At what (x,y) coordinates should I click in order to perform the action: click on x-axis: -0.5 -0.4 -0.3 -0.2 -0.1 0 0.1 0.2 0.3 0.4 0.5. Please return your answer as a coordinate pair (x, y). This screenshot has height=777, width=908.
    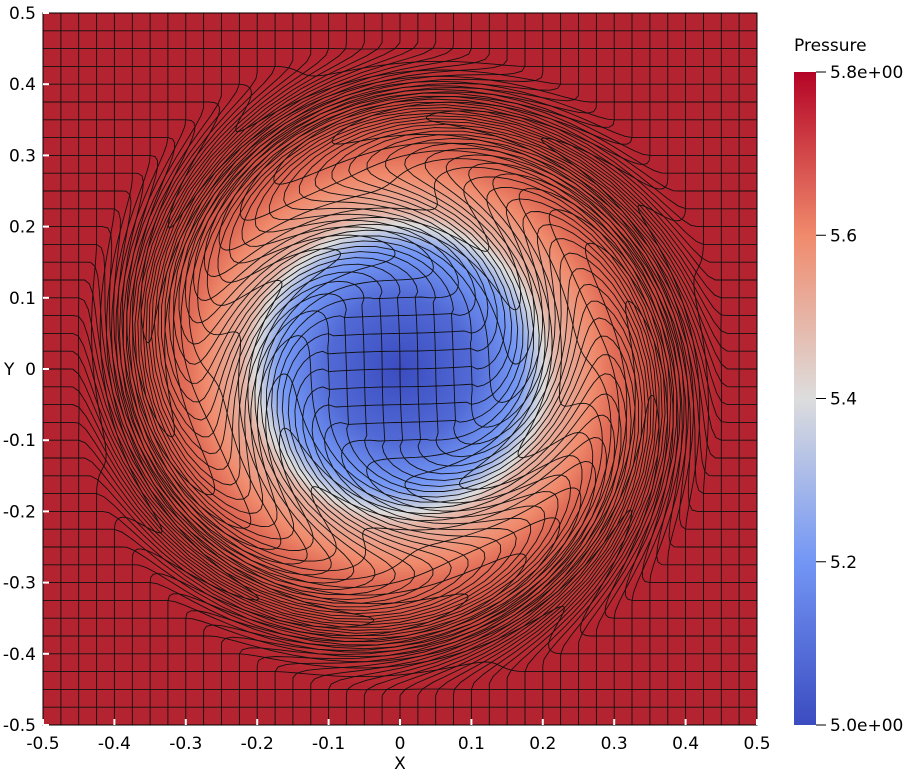
    Looking at the image, I should click on (398, 736).